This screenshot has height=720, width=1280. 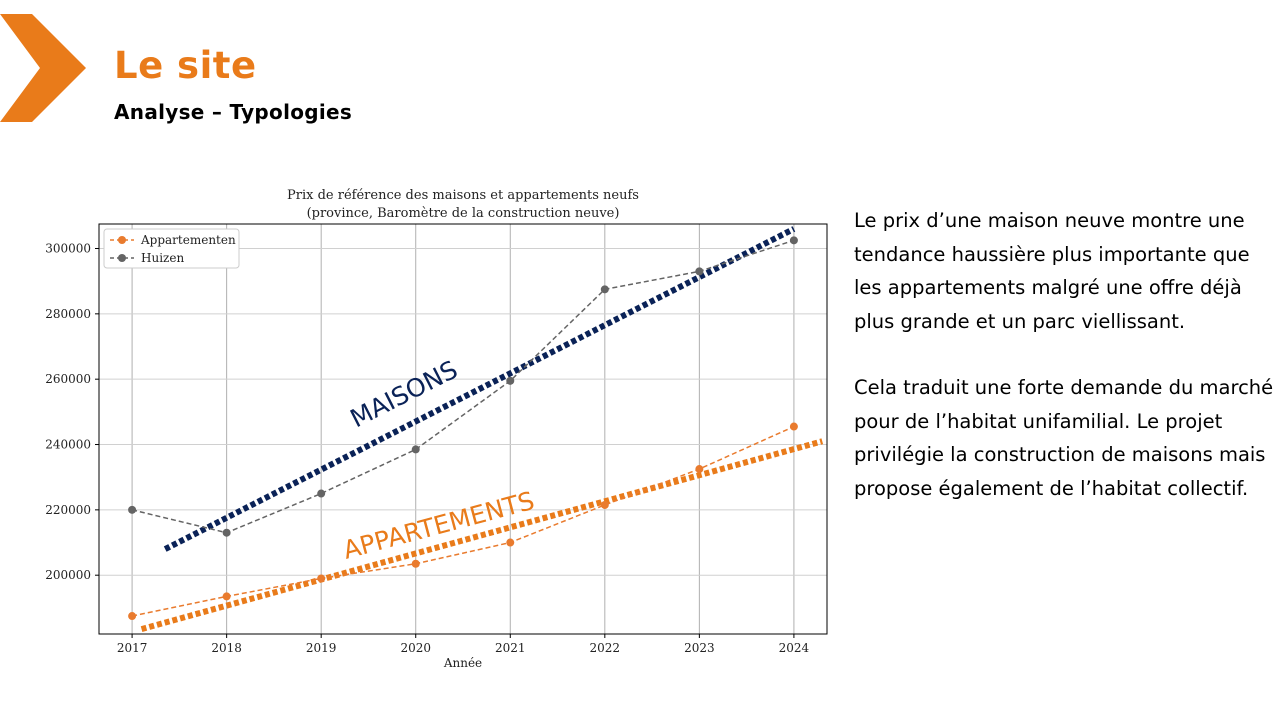 What do you see at coordinates (68, 445) in the screenshot?
I see `y-tick-label: 240000` at bounding box center [68, 445].